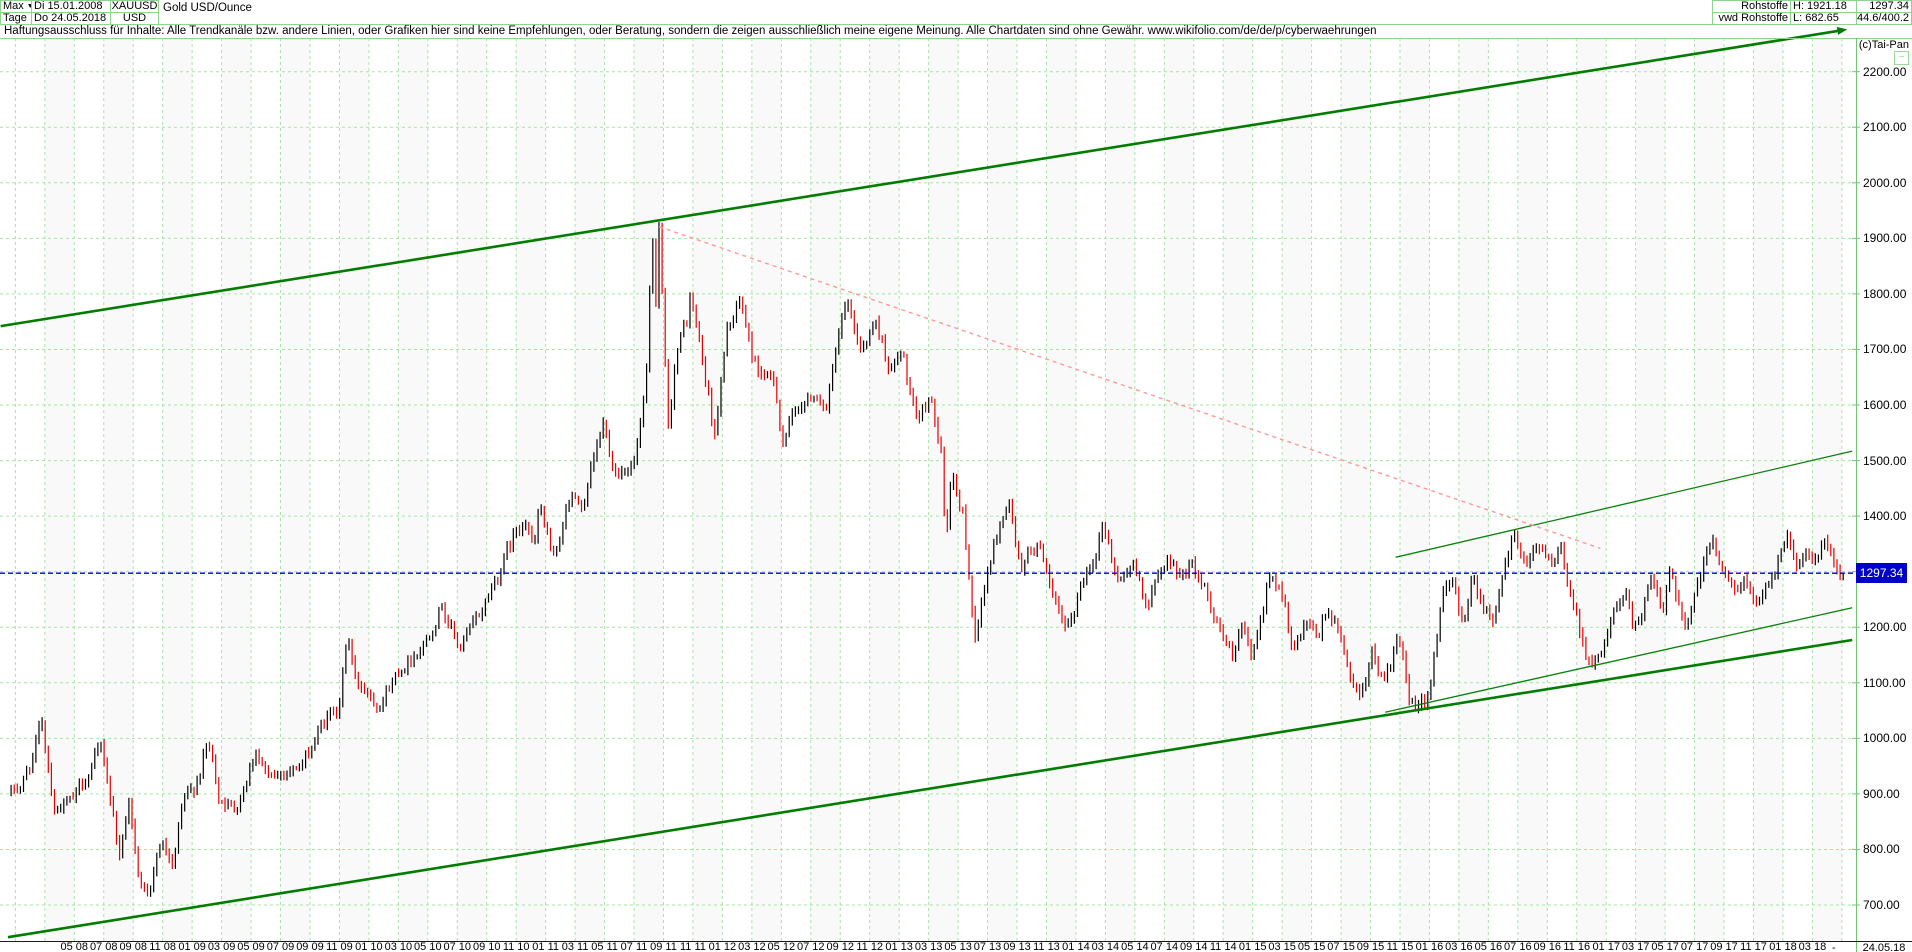  I want to click on current-price-text: 1297.34, so click(1881, 573).